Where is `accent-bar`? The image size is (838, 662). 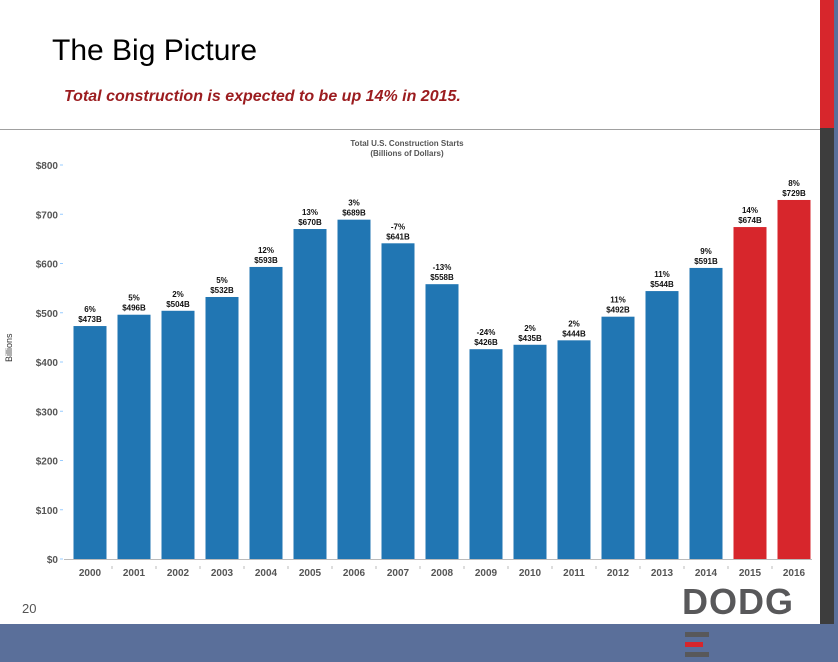
accent-bar is located at coordinates (827, 64).